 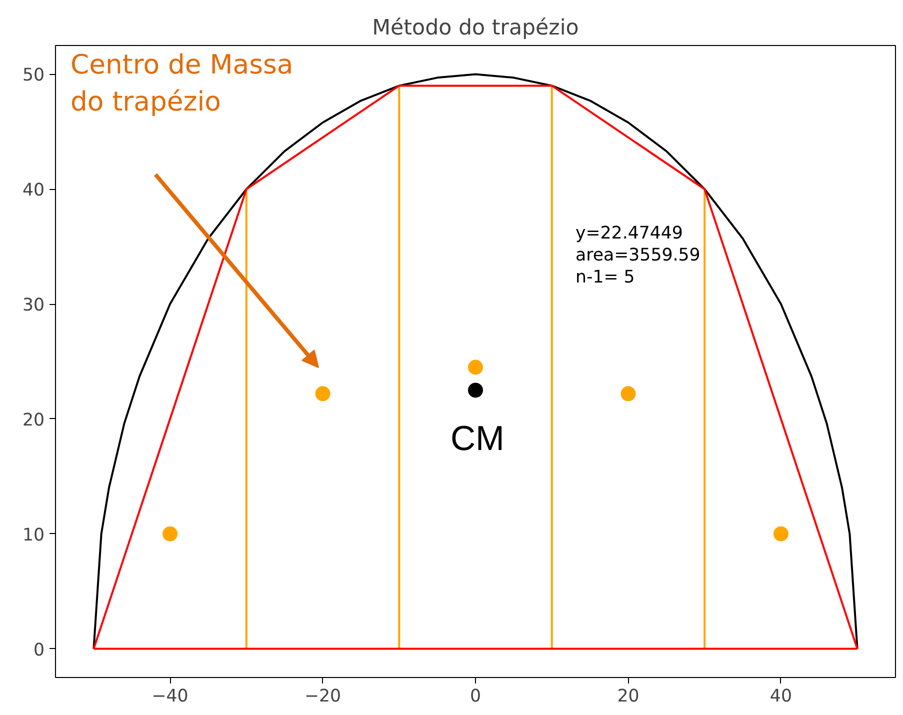 I want to click on annotation: CM, so click(x=477, y=439).